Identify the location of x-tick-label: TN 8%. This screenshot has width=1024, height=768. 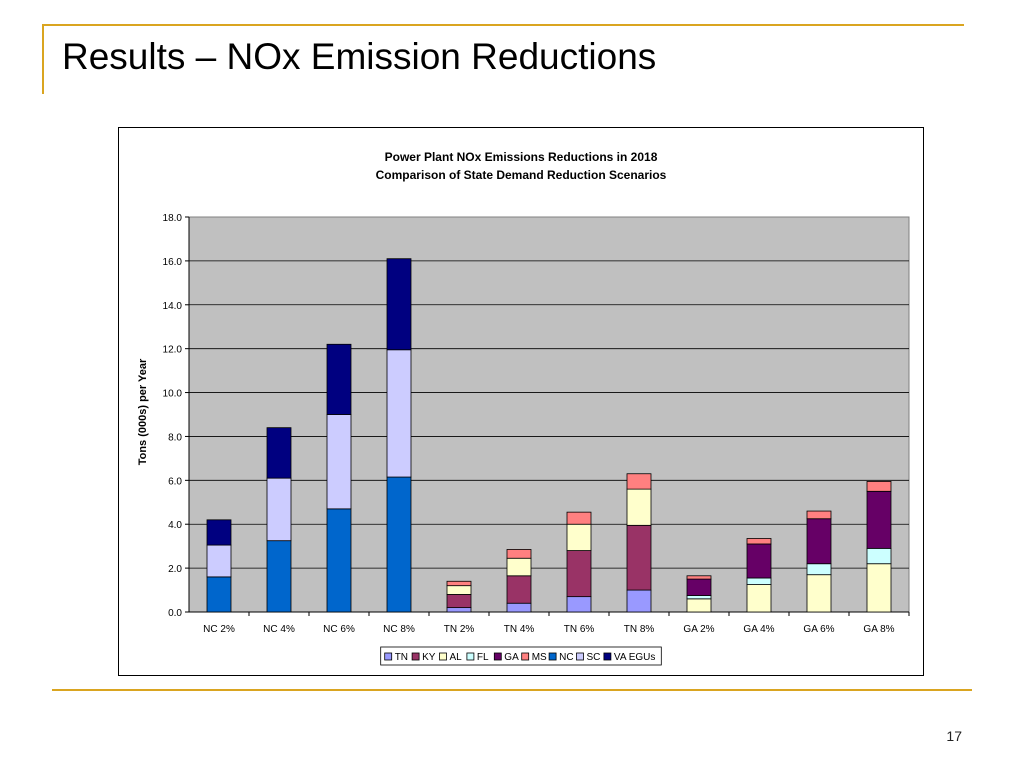
(639, 629).